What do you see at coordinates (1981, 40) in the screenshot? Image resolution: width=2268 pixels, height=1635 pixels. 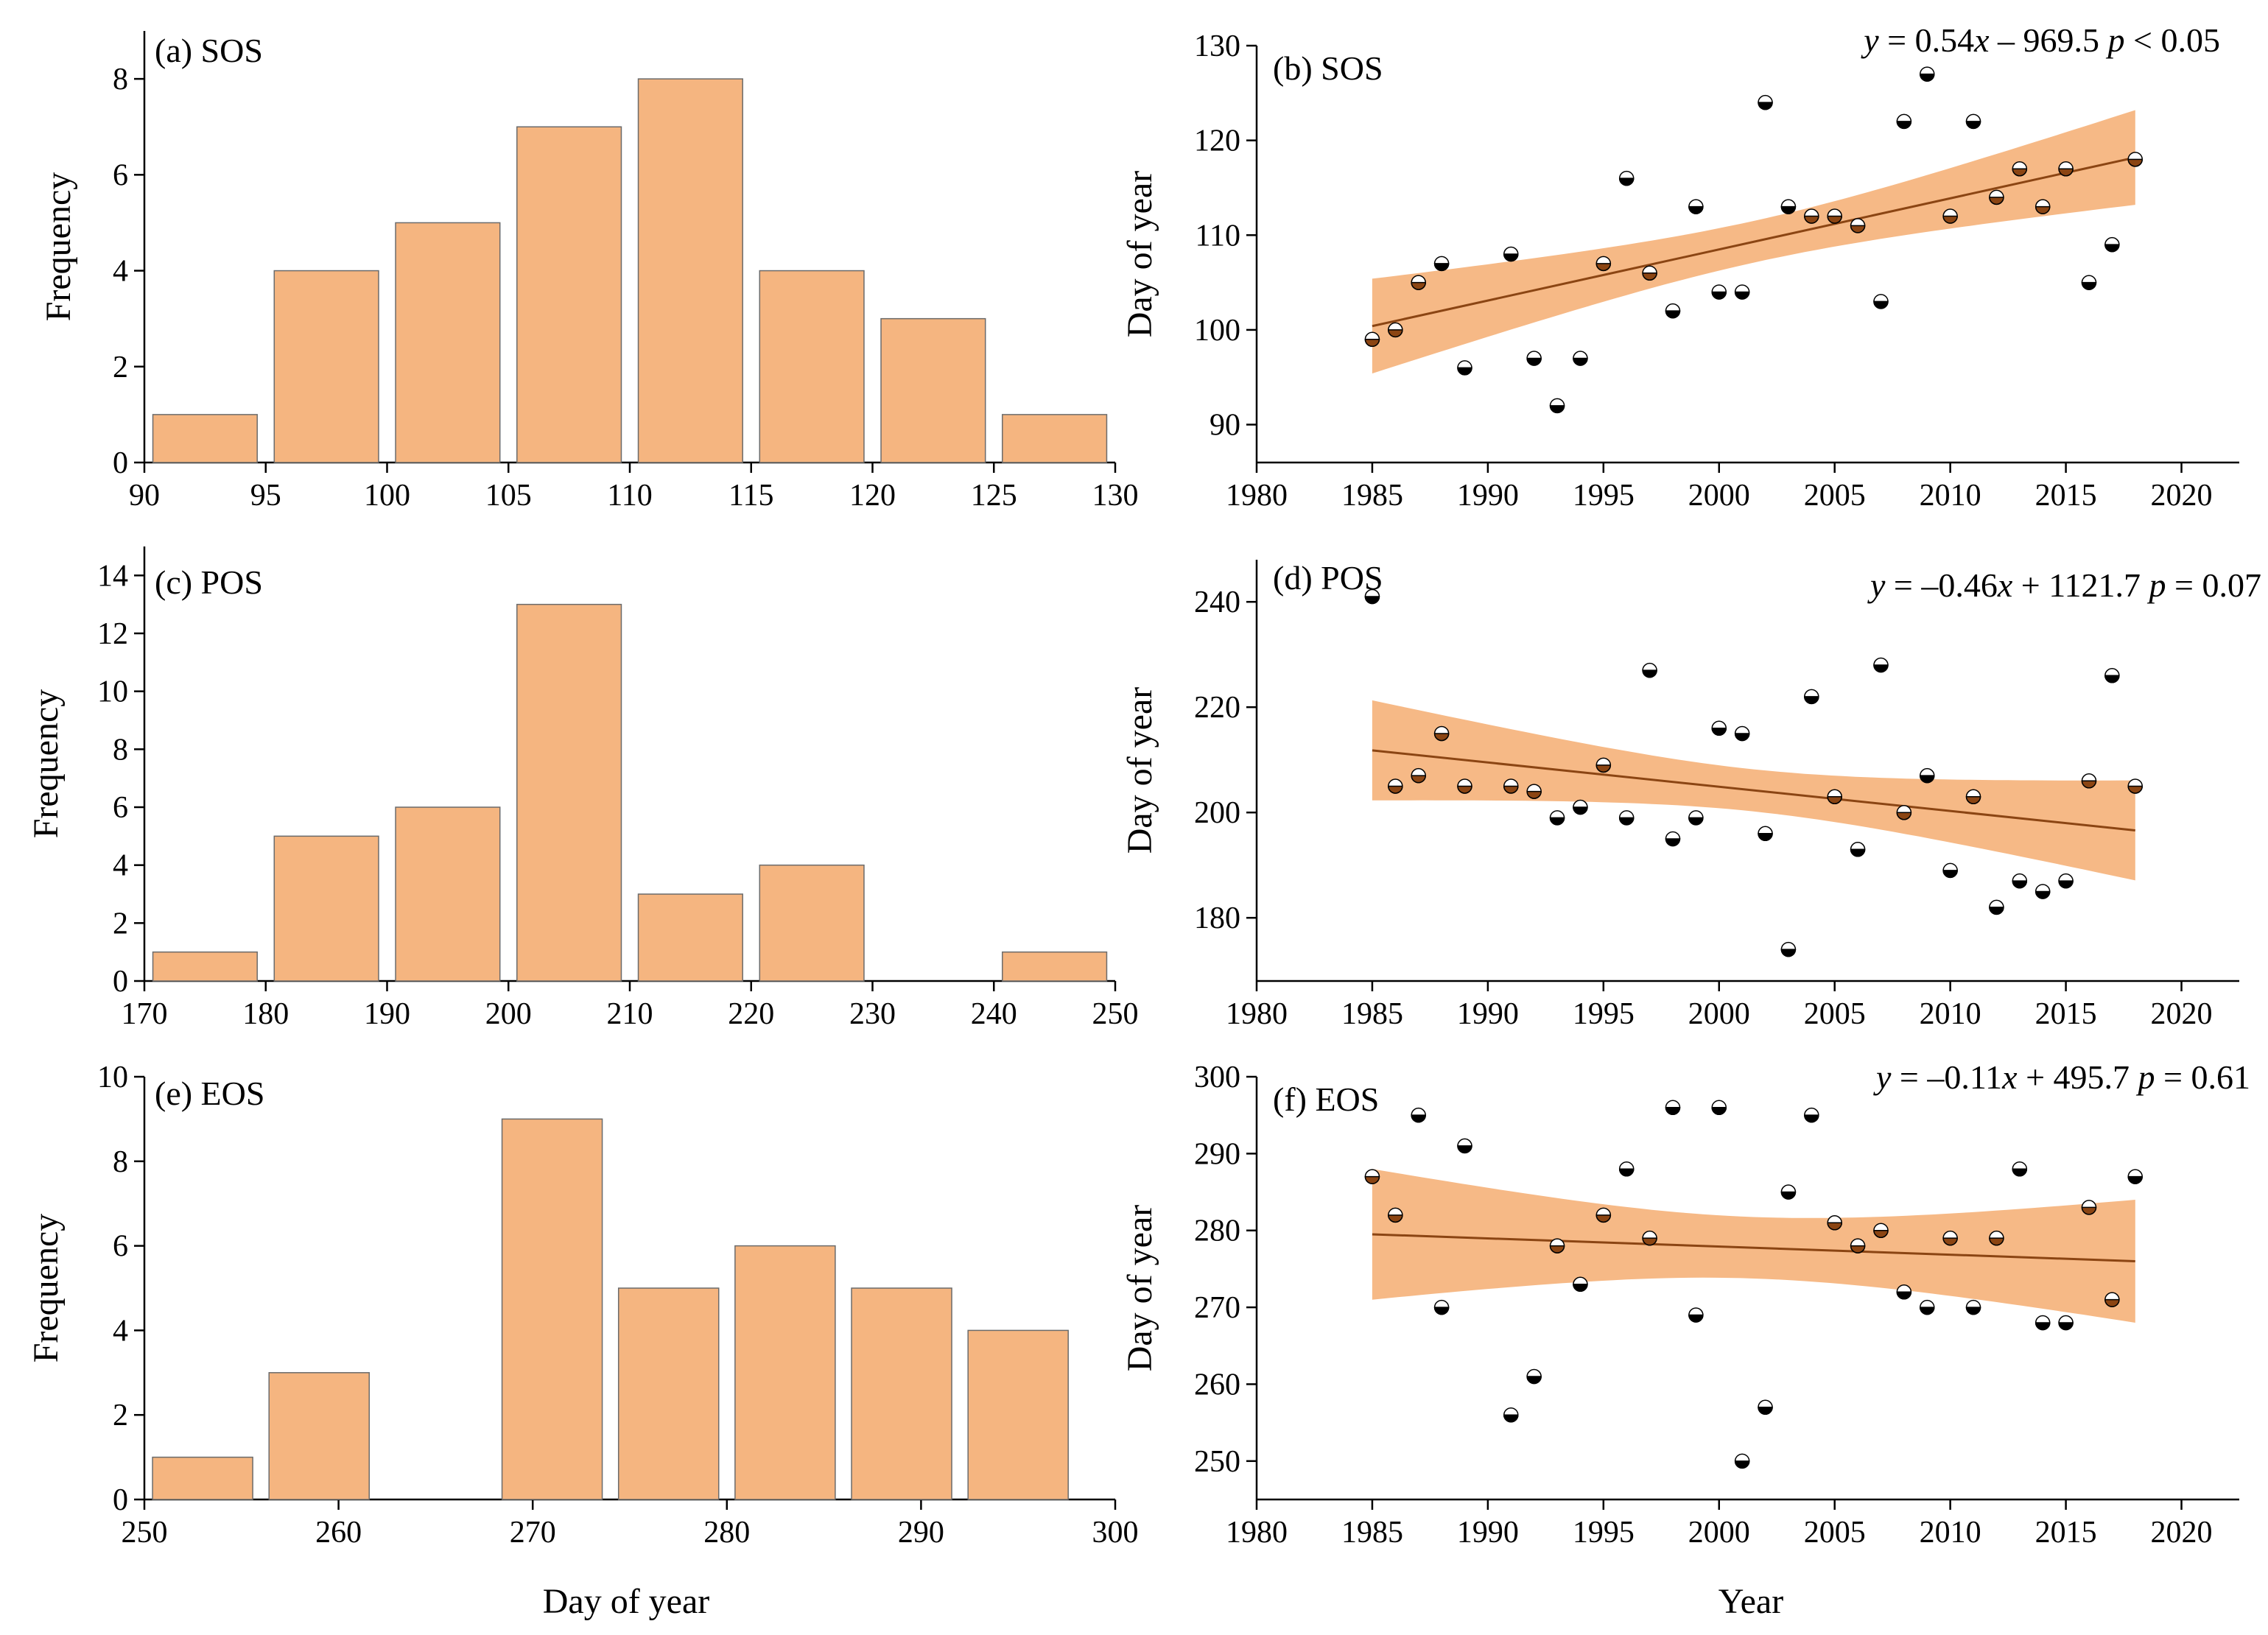 I see `equation-part: x` at bounding box center [1981, 40].